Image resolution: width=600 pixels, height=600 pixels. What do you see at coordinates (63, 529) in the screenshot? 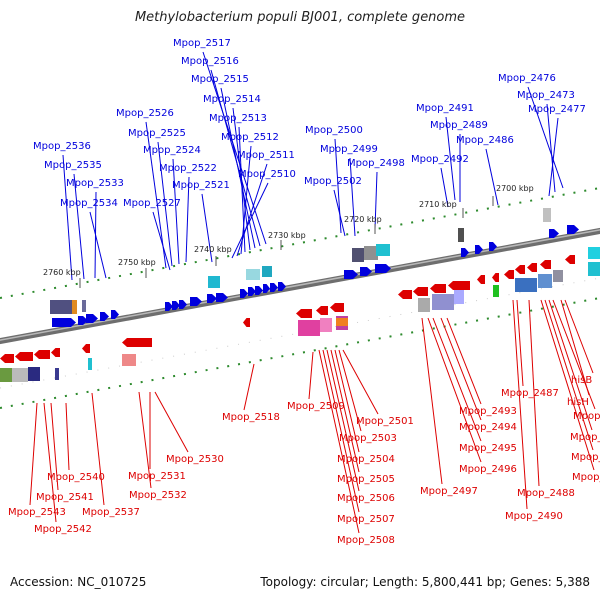
I see `gene-label: Mpop_2542` at bounding box center [63, 529].